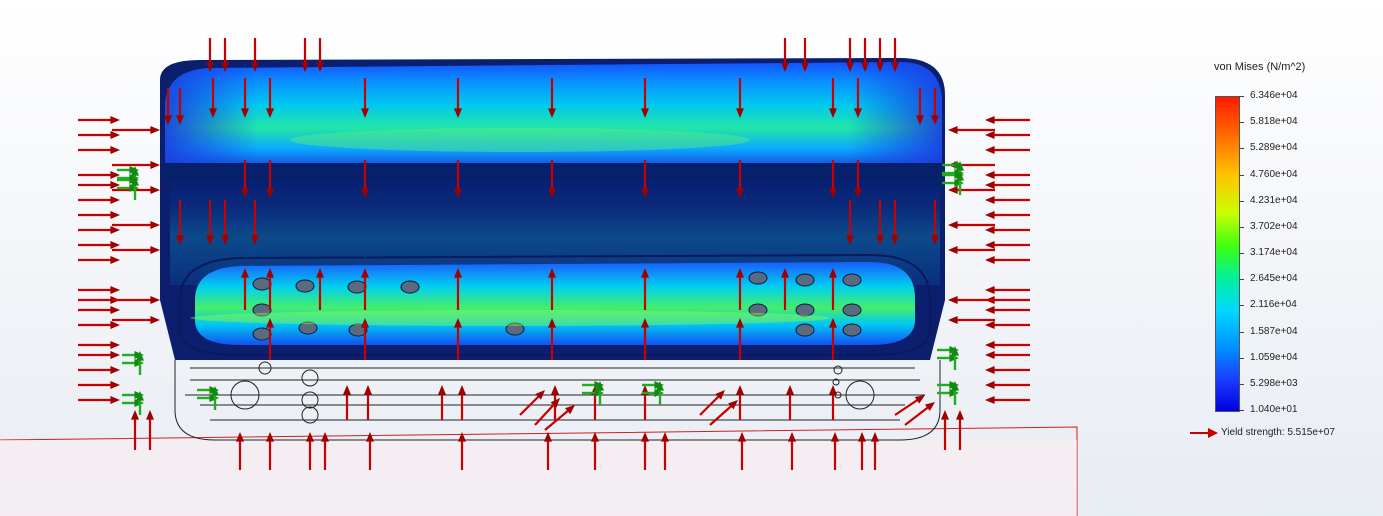 This screenshot has height=516, width=1383. I want to click on floor-holes, so click(557, 306).